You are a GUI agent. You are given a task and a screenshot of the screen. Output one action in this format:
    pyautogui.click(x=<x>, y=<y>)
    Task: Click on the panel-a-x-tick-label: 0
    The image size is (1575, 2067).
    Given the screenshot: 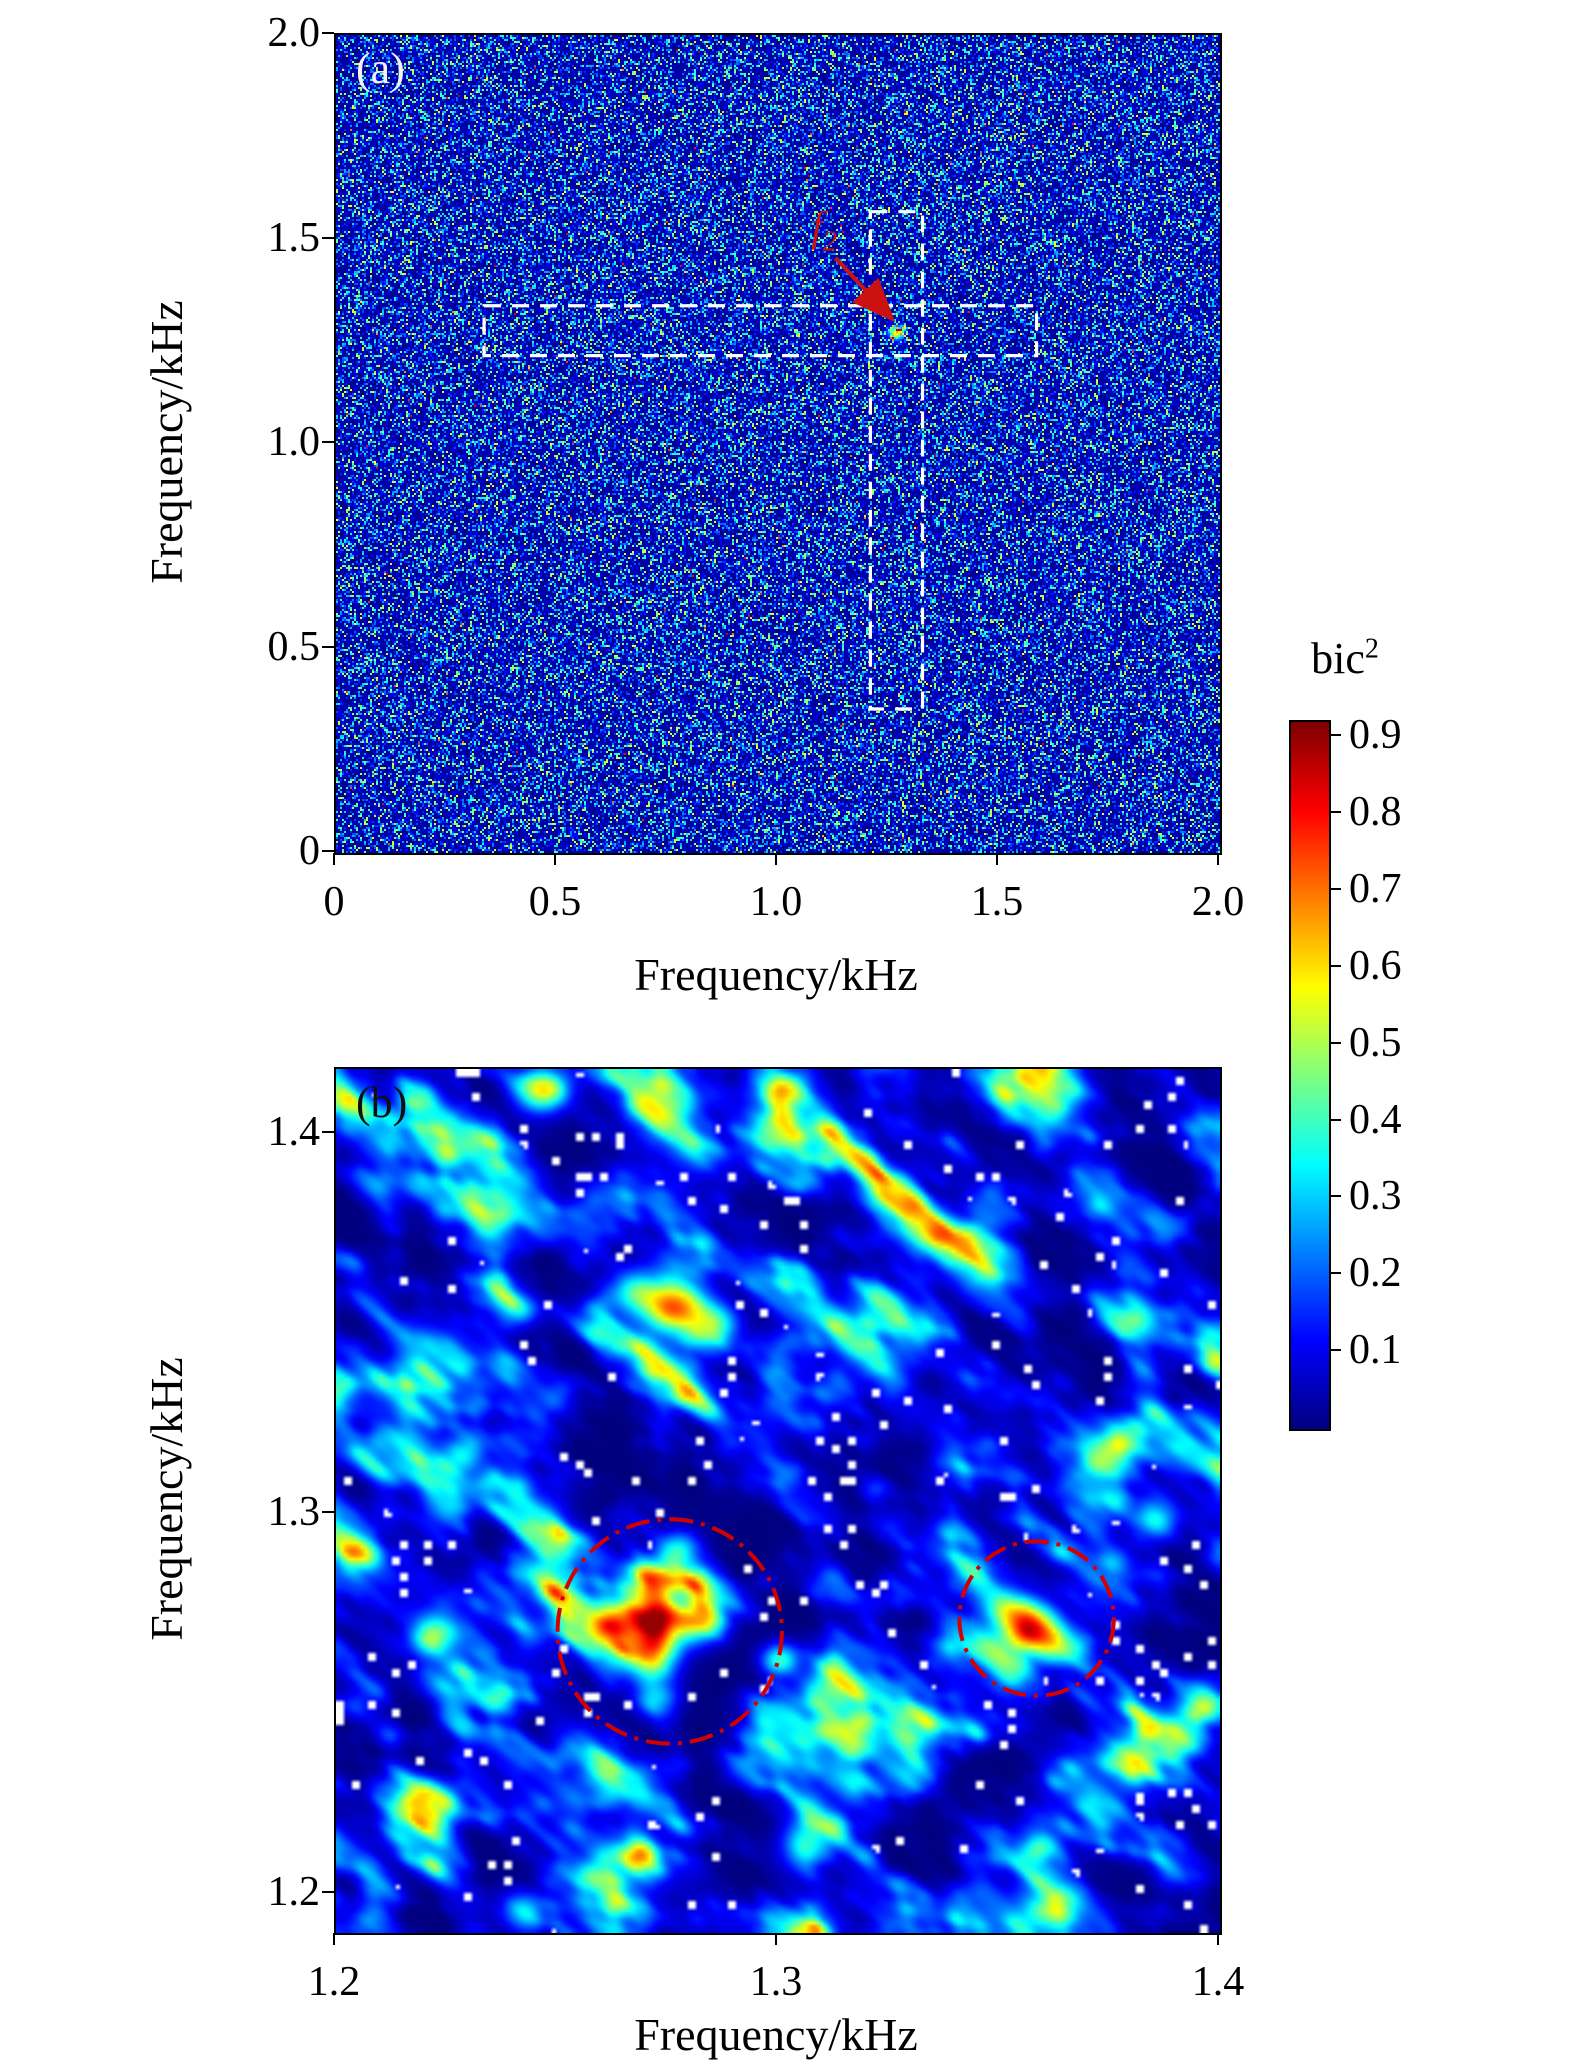 What is the action you would take?
    pyautogui.click(x=334, y=902)
    